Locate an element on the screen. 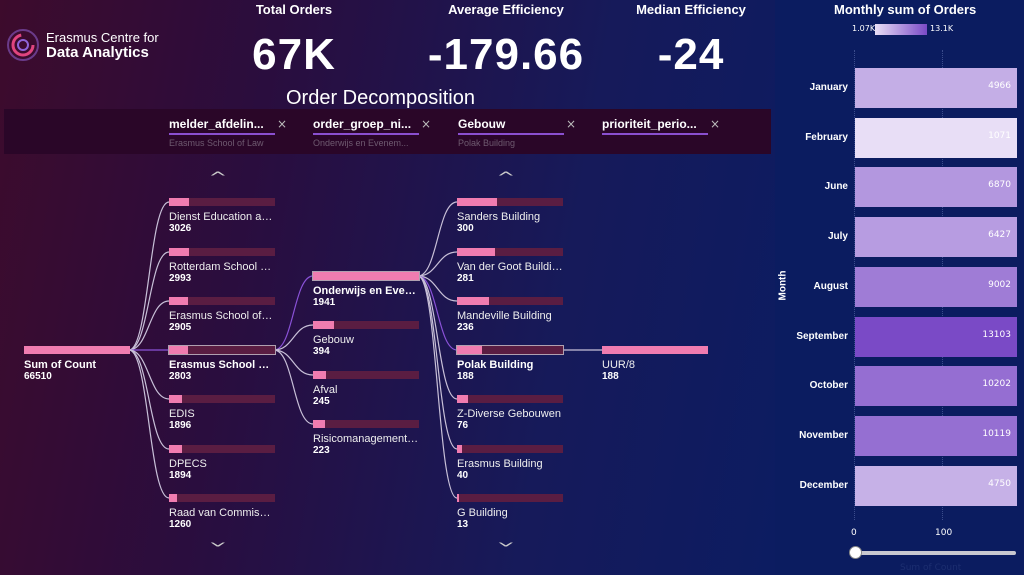  bar-value-label: 10202 is located at coordinates (996, 384).